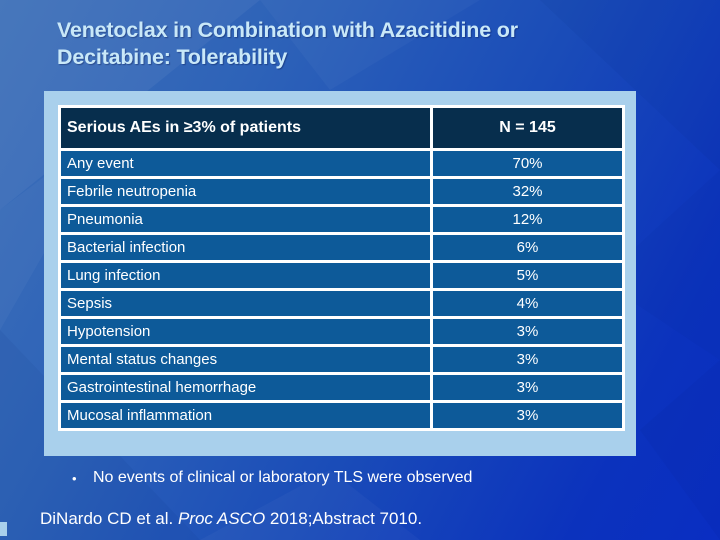 The height and width of the screenshot is (540, 720). I want to click on row-label: Gastrointestinal hemorrhage, so click(245, 387).